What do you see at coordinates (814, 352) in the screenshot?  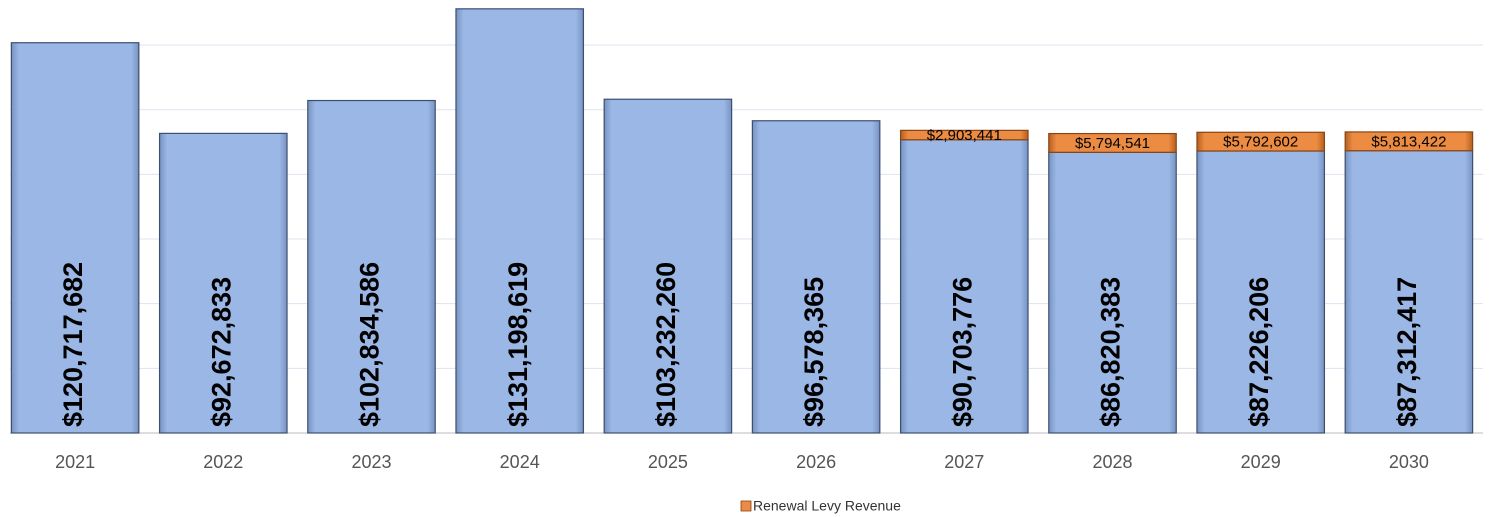 I see `data-label: $96,578,365` at bounding box center [814, 352].